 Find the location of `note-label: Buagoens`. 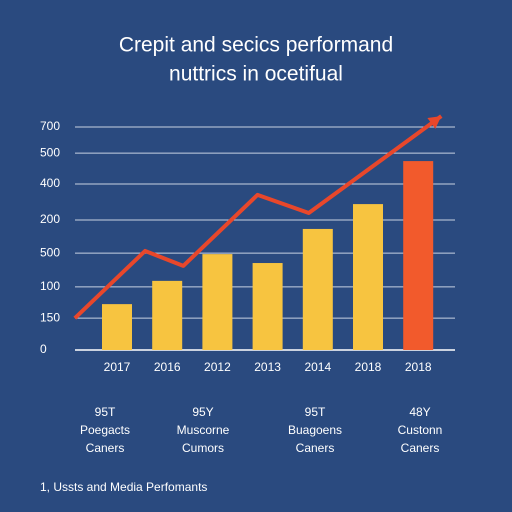

note-label: Buagoens is located at coordinates (315, 430).